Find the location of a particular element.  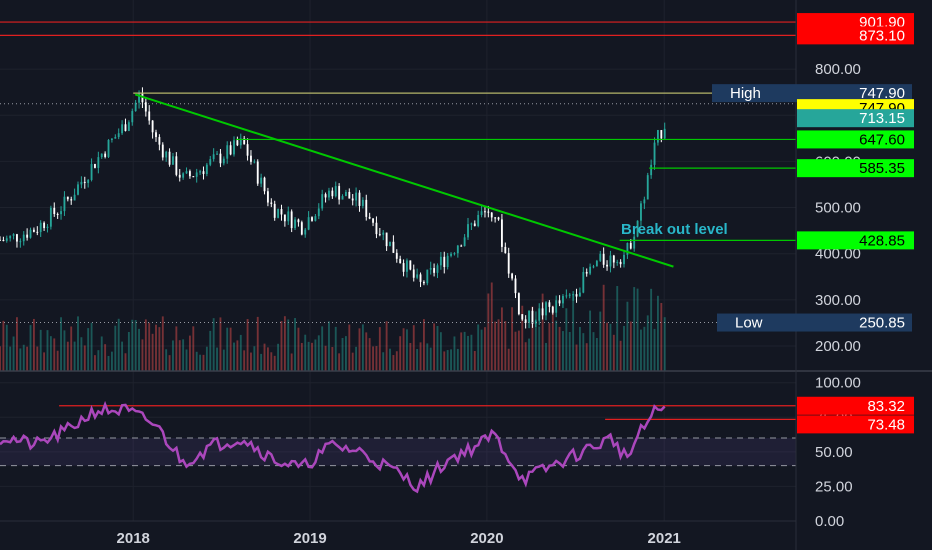

high-badge-bg is located at coordinates (812, 93).